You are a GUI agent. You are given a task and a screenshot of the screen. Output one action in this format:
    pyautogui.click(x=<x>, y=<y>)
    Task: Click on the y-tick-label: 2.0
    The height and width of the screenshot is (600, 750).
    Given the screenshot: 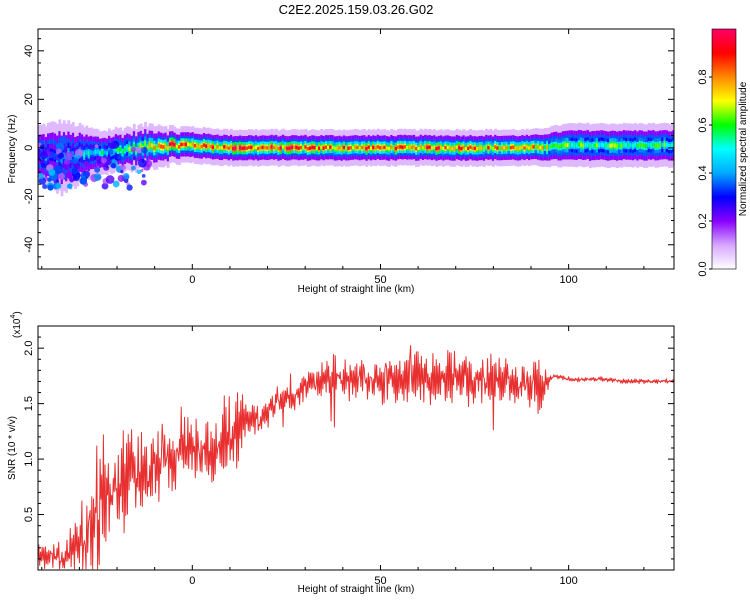 What is the action you would take?
    pyautogui.click(x=29, y=348)
    